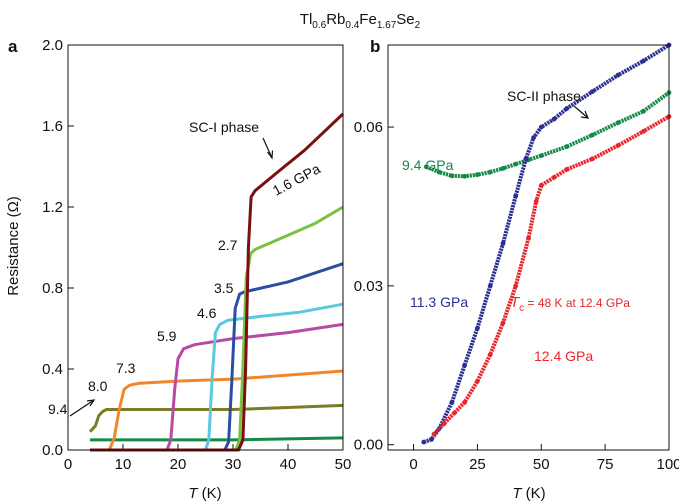 Image resolution: width=679 pixels, height=504 pixels. Describe the element at coordinates (544, 96) in the screenshot. I see `annotation-sc2: SC-II phase` at that location.